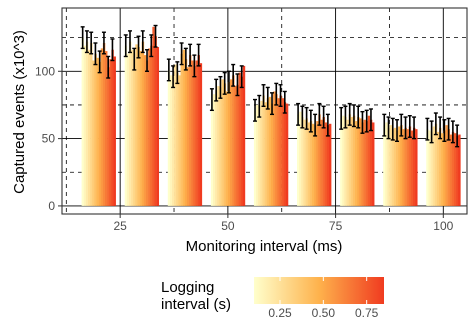 Image resolution: width=472 pixels, height=323 pixels. I want to click on x-tick-label: 100, so click(443, 226).